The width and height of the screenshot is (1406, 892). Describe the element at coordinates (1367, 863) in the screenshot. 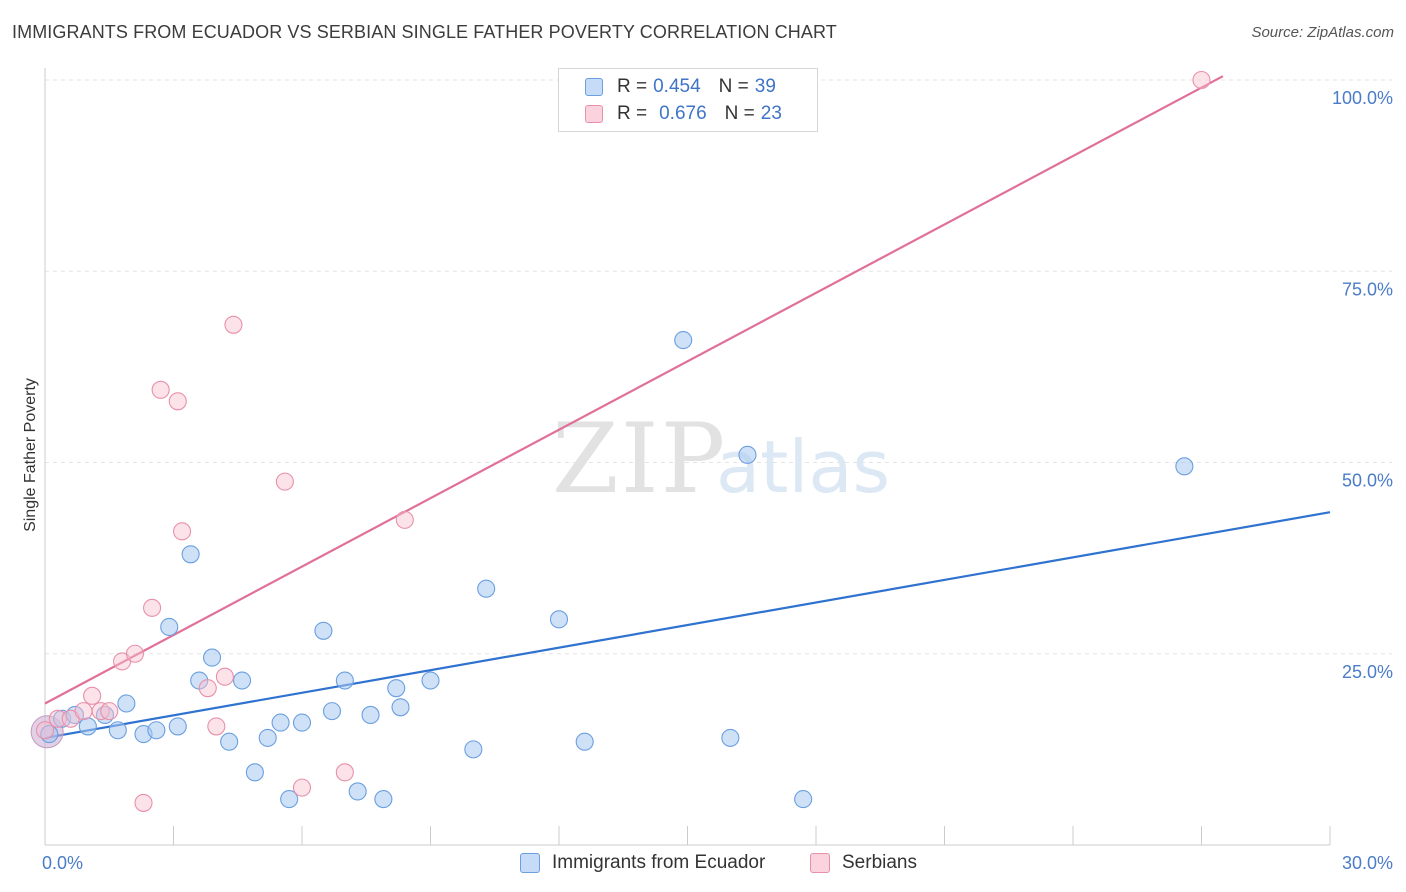

I see `x-tick-label: 30.0%` at that location.